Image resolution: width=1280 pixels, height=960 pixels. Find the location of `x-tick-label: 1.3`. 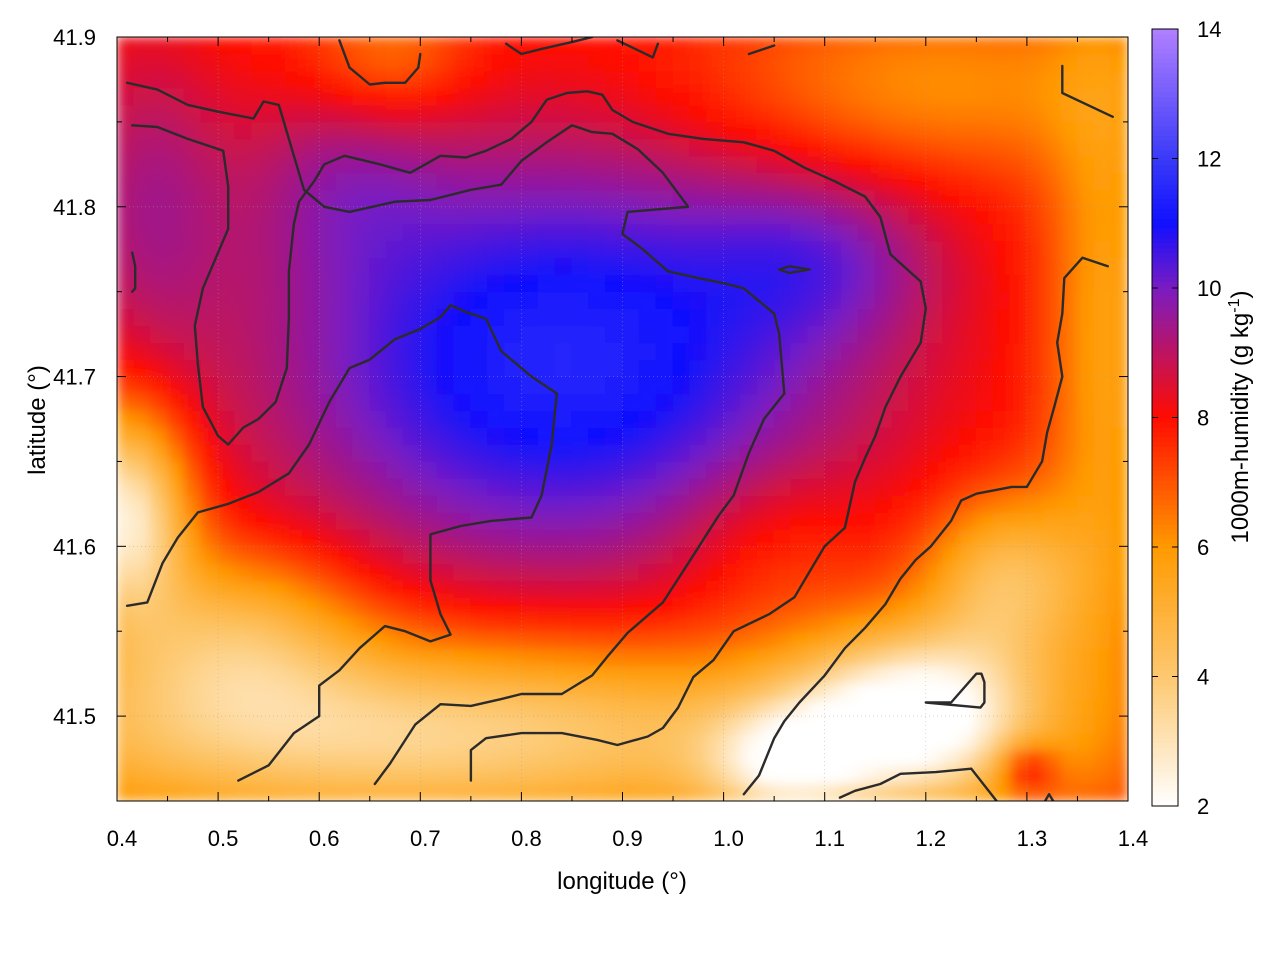

x-tick-label: 1.3 is located at coordinates (1032, 838).